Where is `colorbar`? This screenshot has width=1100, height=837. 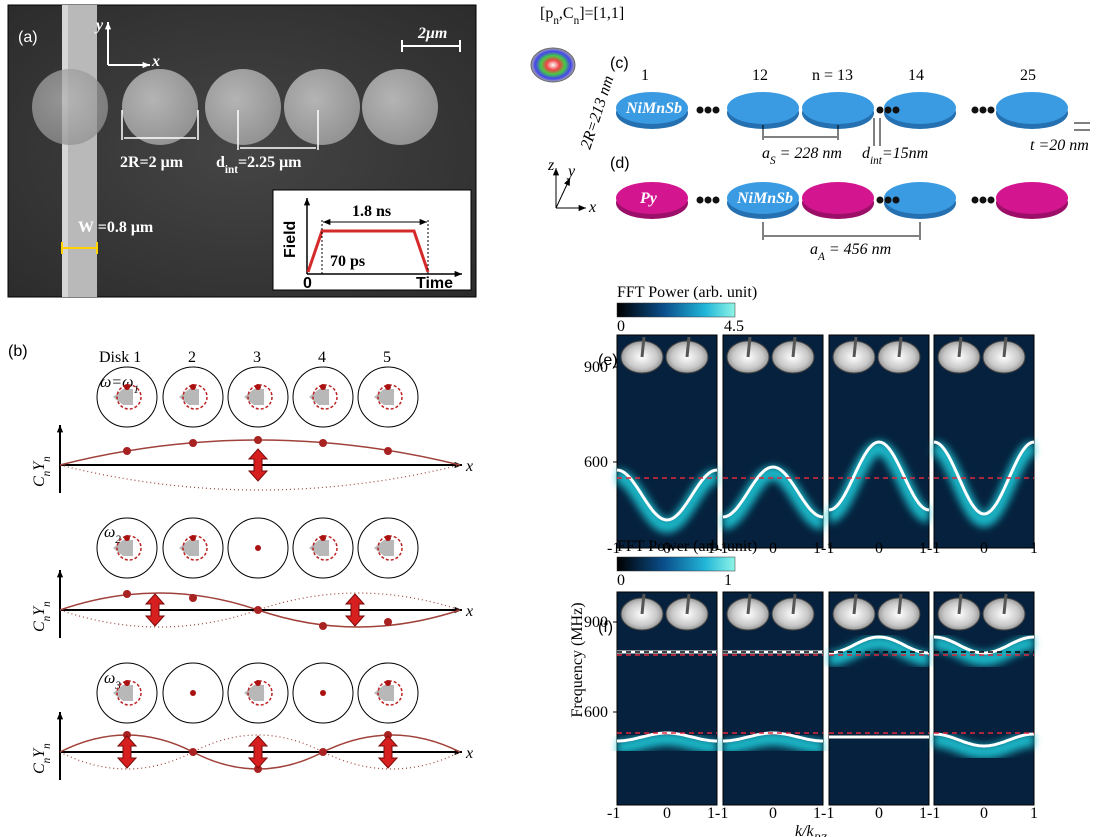
colorbar is located at coordinates (676, 310).